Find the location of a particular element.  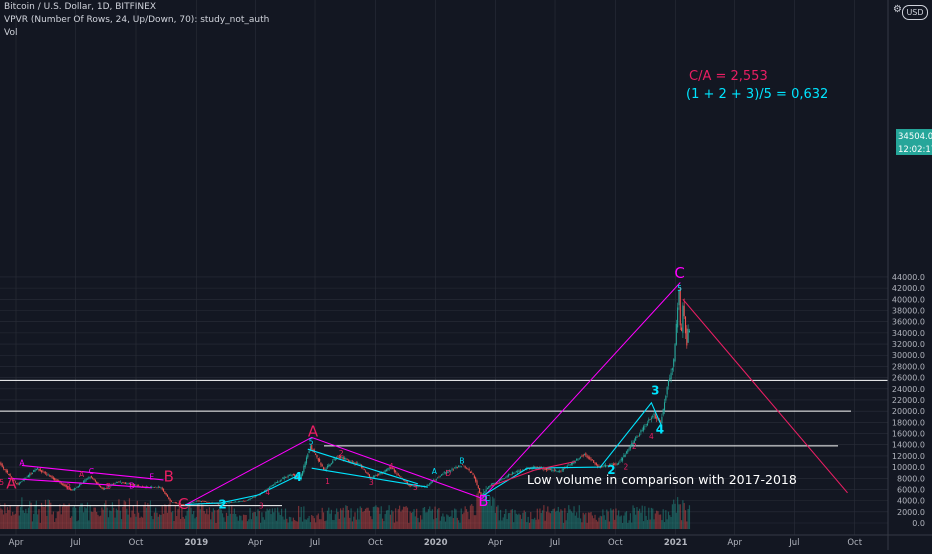

wave-label-minor: 2 is located at coordinates (634, 446).